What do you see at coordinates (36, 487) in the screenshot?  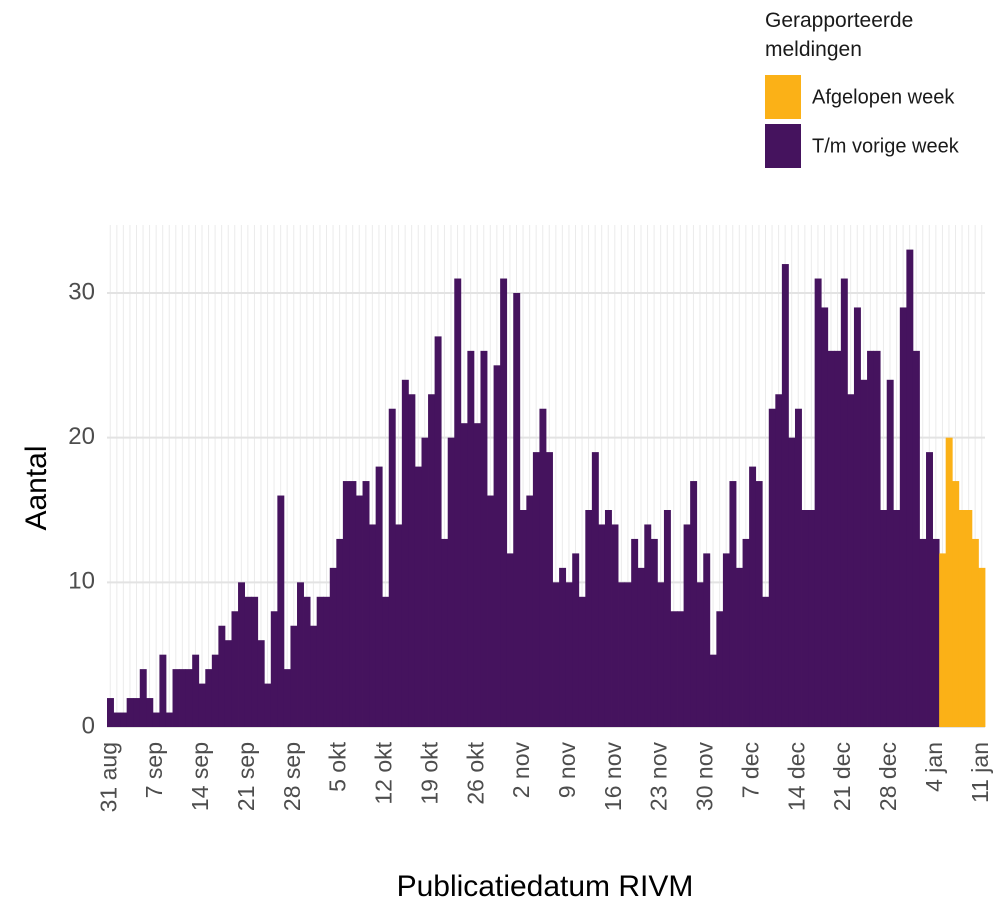 I see `y-axis-label: Aantal` at bounding box center [36, 487].